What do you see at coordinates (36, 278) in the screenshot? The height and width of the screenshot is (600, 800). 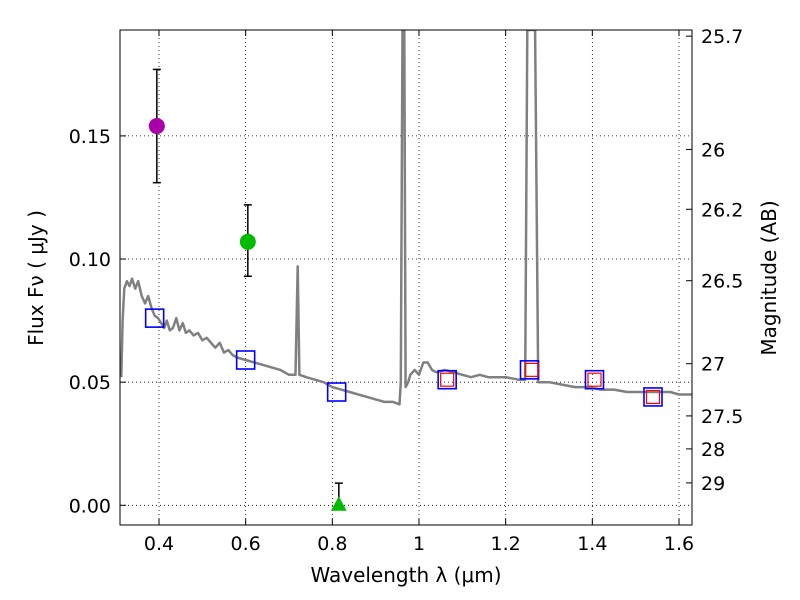 I see `y-axis-label-left: Flux Fν ( μJy )` at bounding box center [36, 278].